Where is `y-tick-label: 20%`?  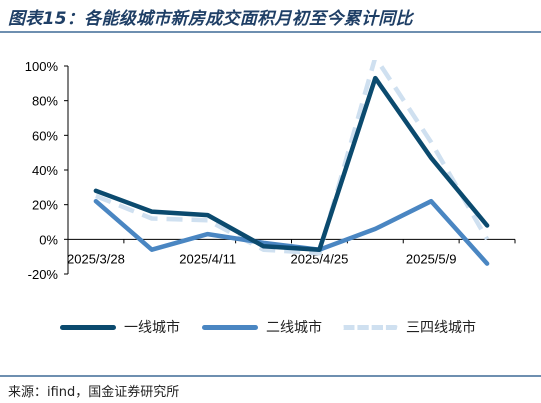
y-tick-label: 20% is located at coordinates (45, 205).